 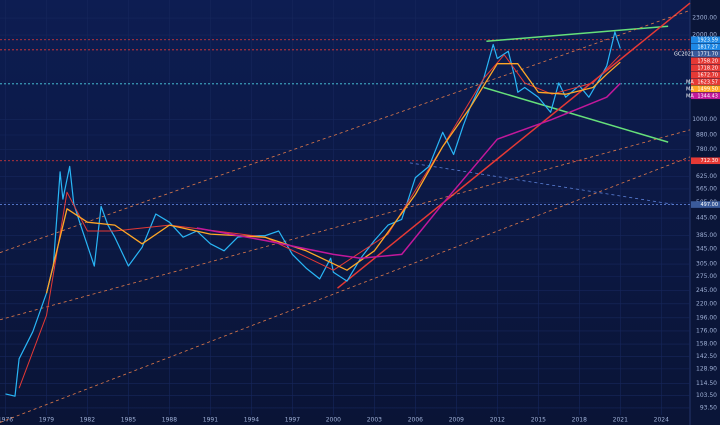 What do you see at coordinates (579, 420) in the screenshot?
I see `x-tick-label: 2018` at bounding box center [579, 420].